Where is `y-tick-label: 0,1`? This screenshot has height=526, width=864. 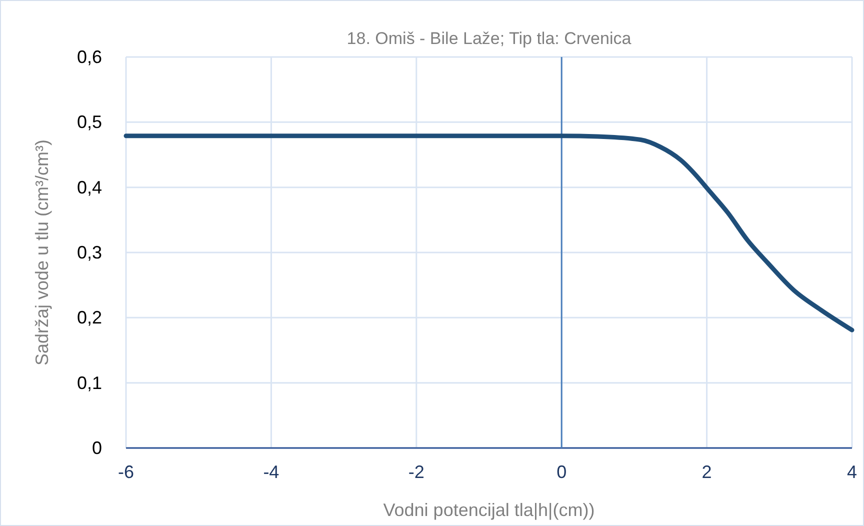 y-tick-label: 0,1 is located at coordinates (89, 382).